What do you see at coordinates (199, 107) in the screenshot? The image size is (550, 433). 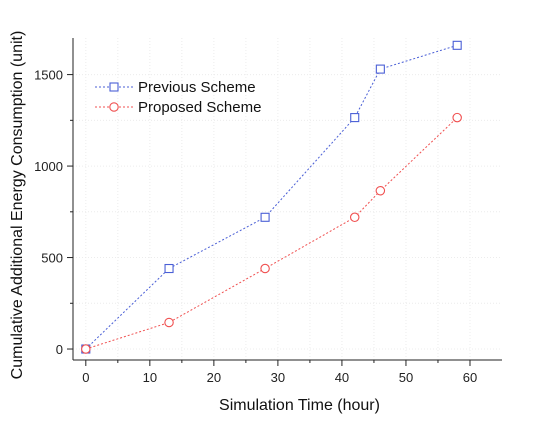 I see `legend-label: Proposed Scheme` at bounding box center [199, 107].